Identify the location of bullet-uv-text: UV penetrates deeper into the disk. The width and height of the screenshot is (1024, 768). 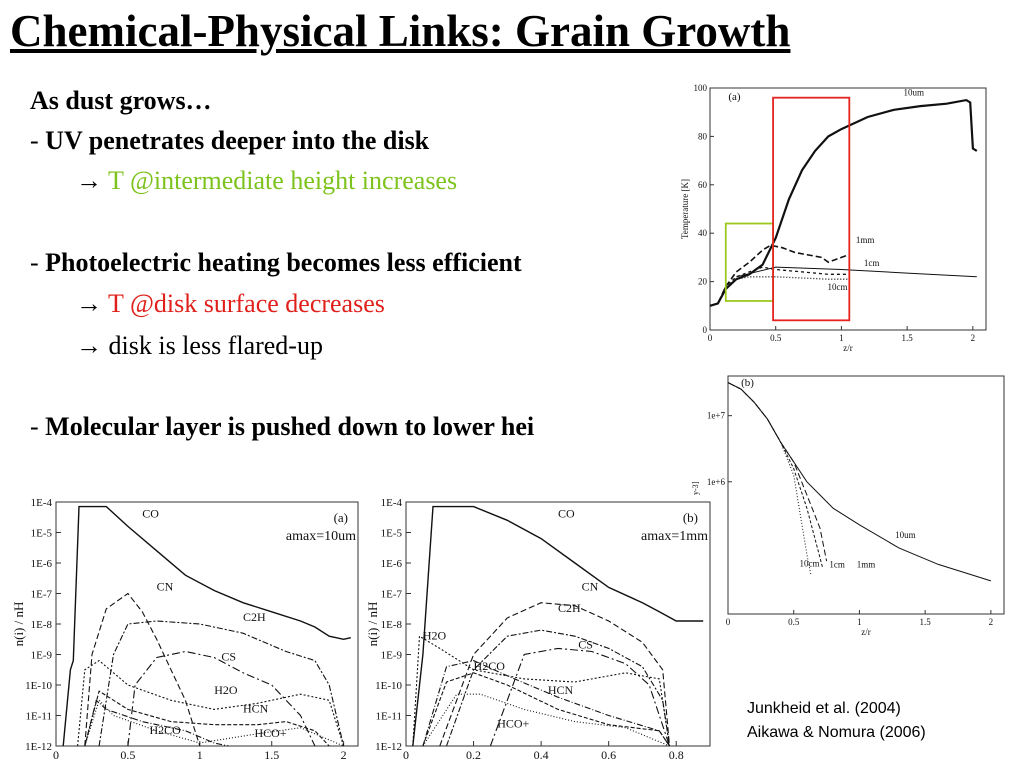
(237, 140).